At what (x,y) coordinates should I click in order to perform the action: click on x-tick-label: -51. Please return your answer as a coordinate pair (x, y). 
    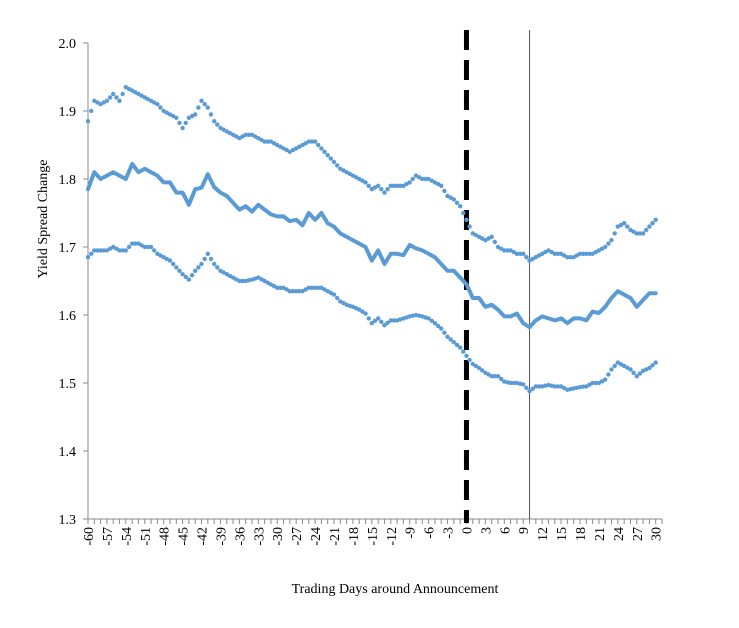
    Looking at the image, I should click on (146, 536).